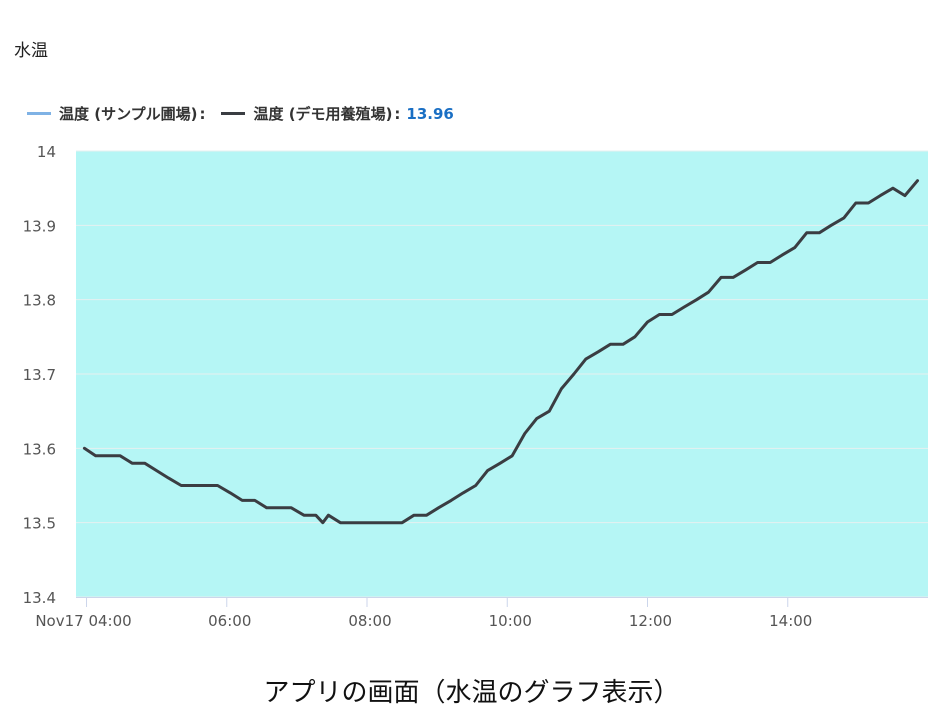 The height and width of the screenshot is (720, 943). What do you see at coordinates (369, 621) in the screenshot?
I see `x-tick-label: 08:00` at bounding box center [369, 621].